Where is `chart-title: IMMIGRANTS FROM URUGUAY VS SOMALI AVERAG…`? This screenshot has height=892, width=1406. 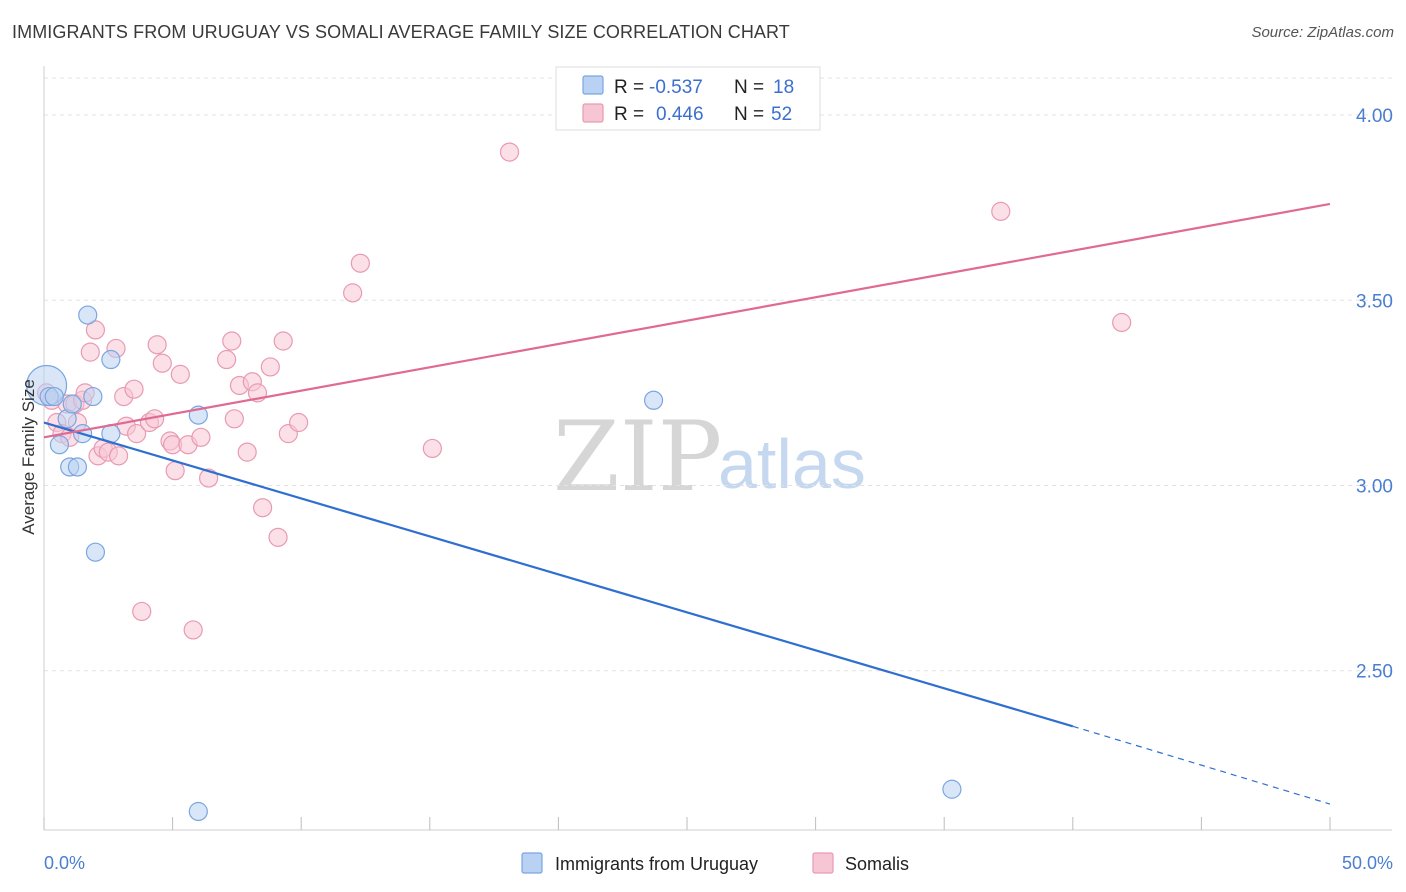 chart-title: IMMIGRANTS FROM URUGUAY VS SOMALI AVERAG… is located at coordinates (401, 32).